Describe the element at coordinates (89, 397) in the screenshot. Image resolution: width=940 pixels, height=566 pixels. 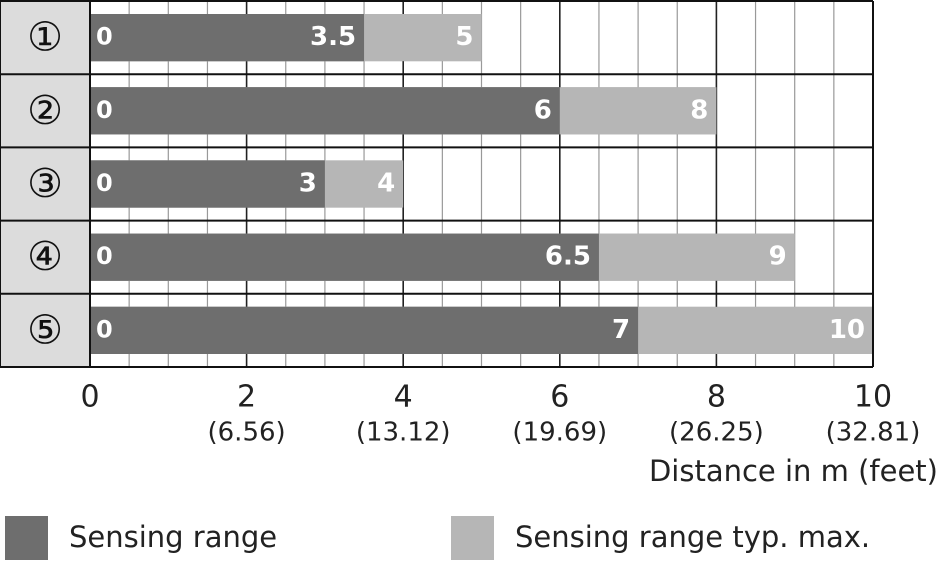
I see `x-tick-label: 0` at that location.